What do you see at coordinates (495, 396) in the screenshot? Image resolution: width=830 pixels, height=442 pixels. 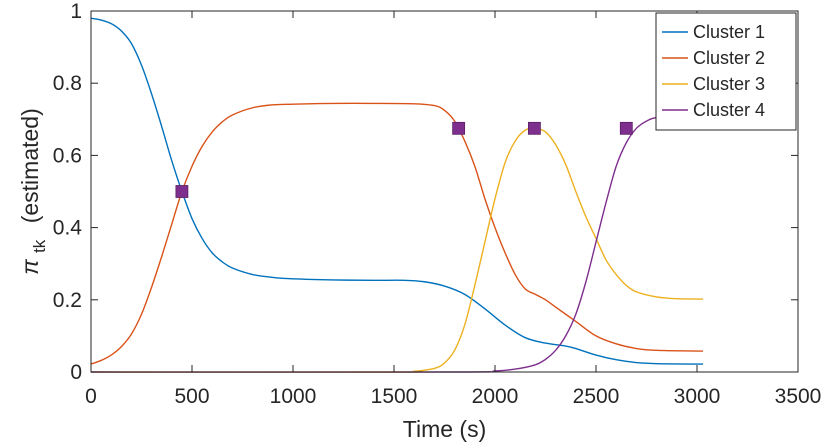 I see `x-tick-label: 2000` at bounding box center [495, 396].